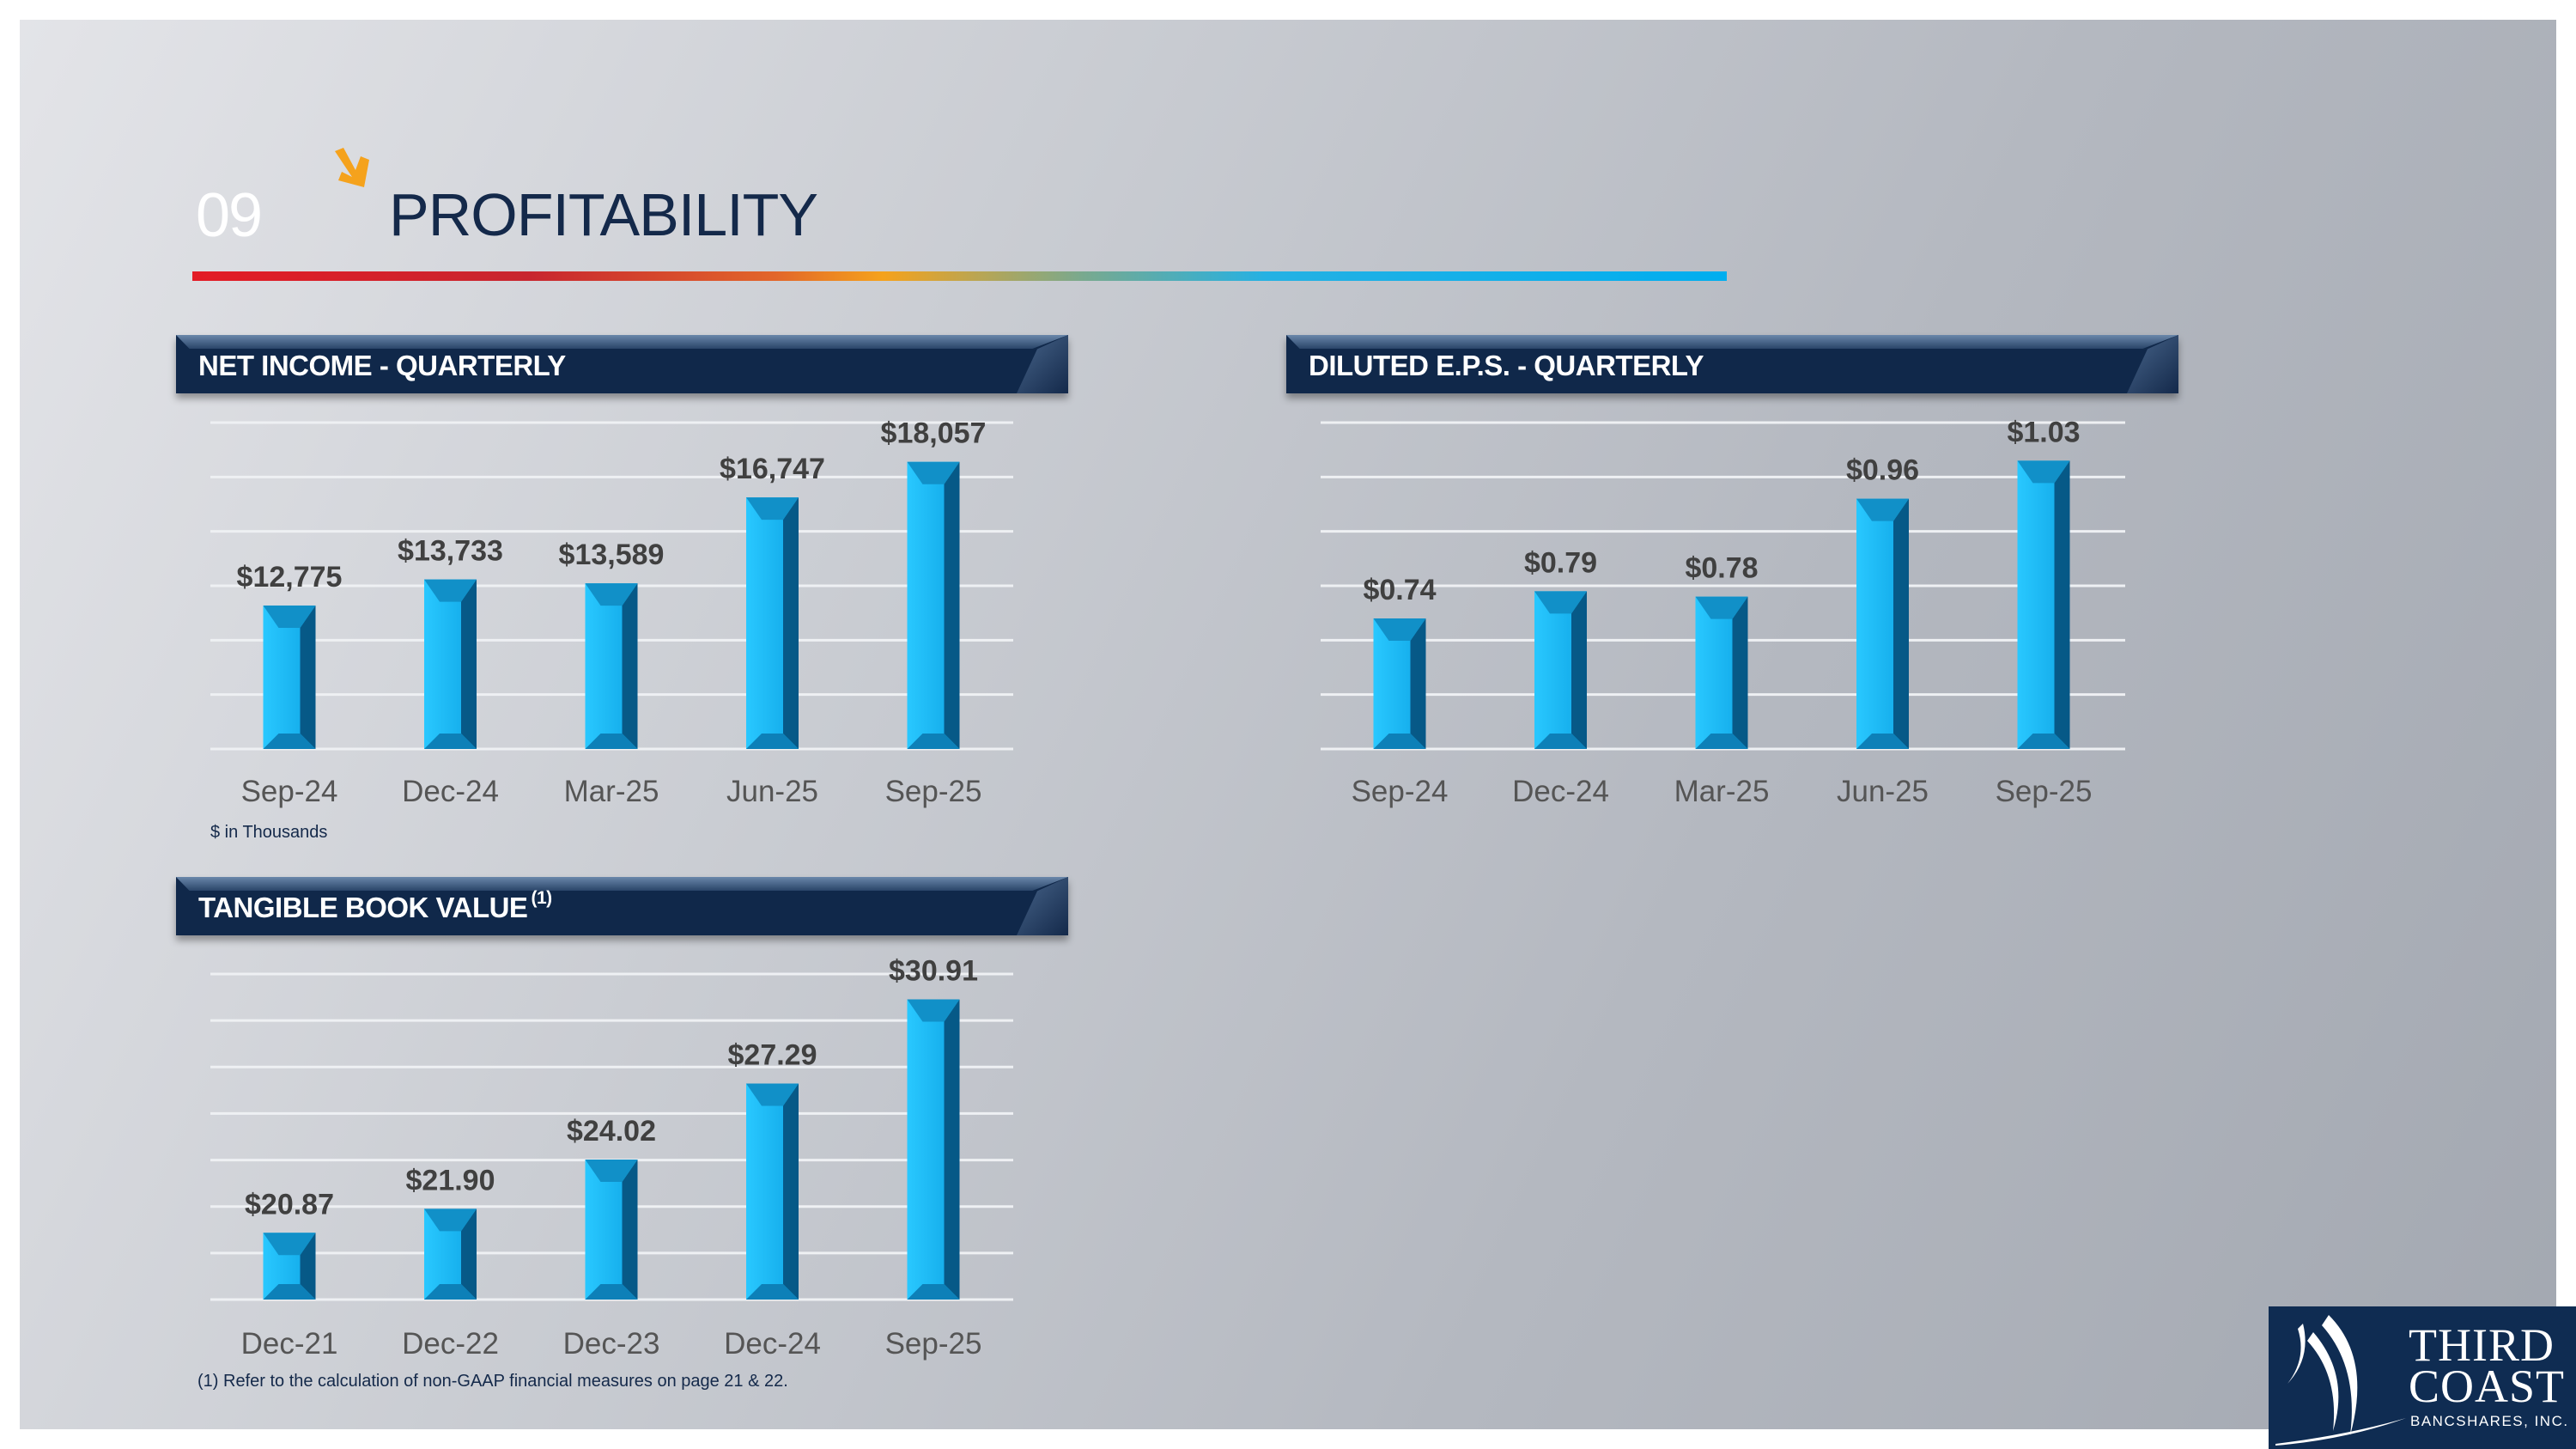  Describe the element at coordinates (612, 555) in the screenshot. I see `net-income-value-label: $13,589` at that location.